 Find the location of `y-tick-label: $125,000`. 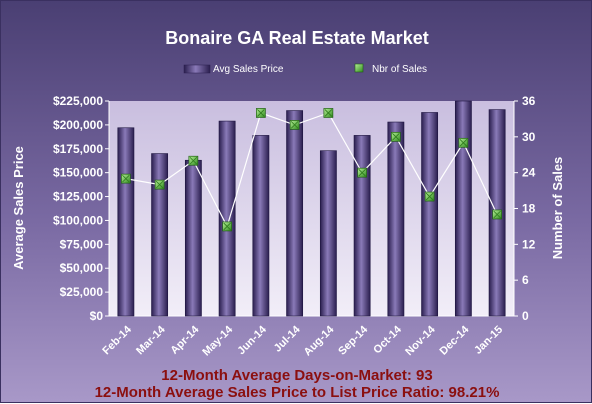

y-tick-label: $125,000 is located at coordinates (78, 197).